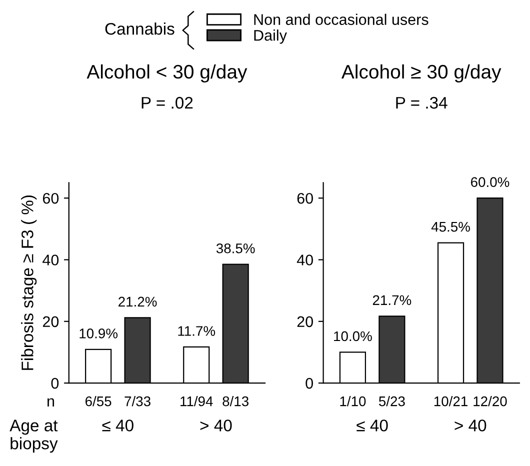  I want to click on data-label: 45.5%, so click(450, 227).